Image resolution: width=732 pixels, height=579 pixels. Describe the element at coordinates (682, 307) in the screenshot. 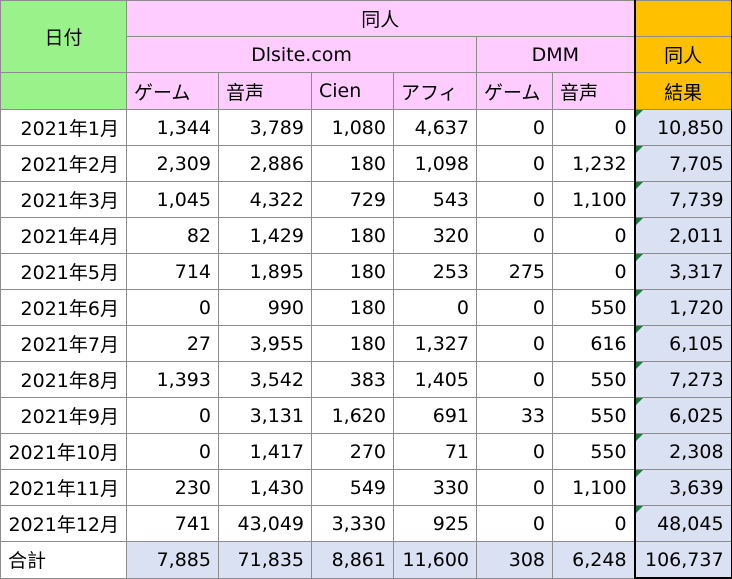

I see `result-cell: 1,720` at that location.